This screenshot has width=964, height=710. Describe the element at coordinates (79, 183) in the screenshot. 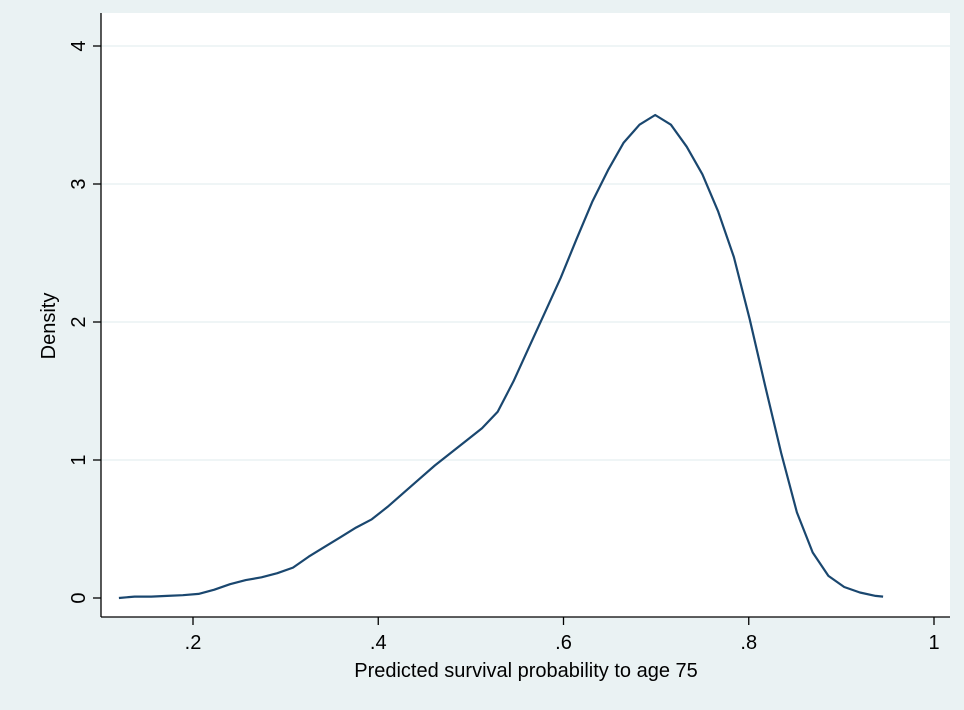

I see `y-tick-label: 3` at that location.